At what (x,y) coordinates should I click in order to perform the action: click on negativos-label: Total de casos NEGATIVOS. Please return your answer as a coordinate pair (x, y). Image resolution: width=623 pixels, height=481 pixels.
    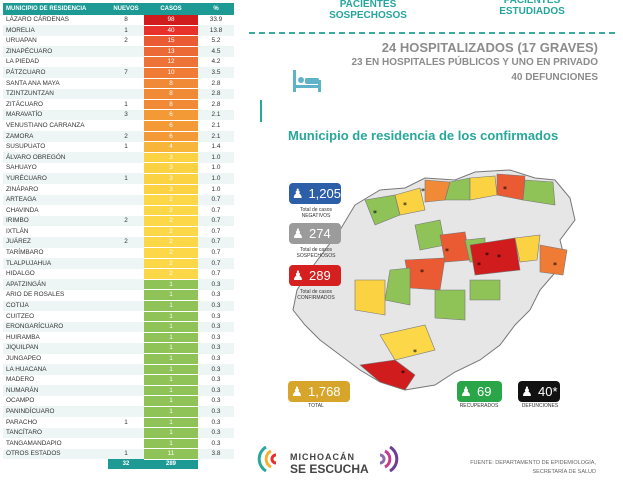
    Looking at the image, I should click on (316, 213).